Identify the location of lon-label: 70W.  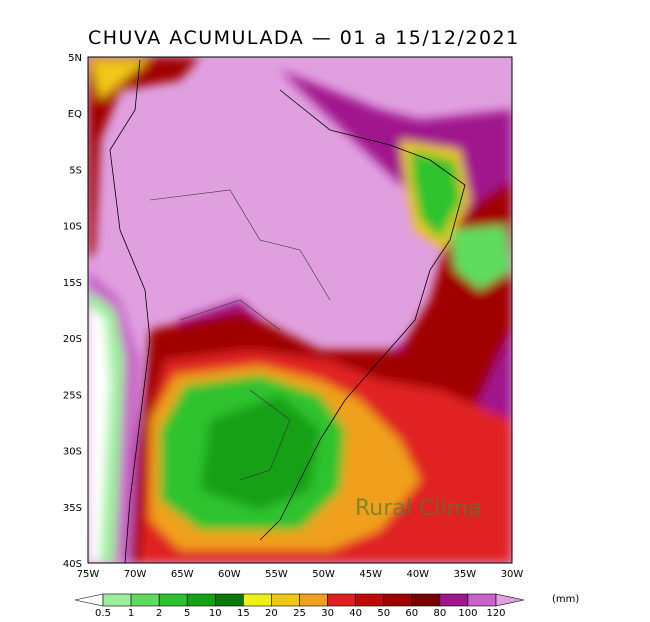
(135, 574).